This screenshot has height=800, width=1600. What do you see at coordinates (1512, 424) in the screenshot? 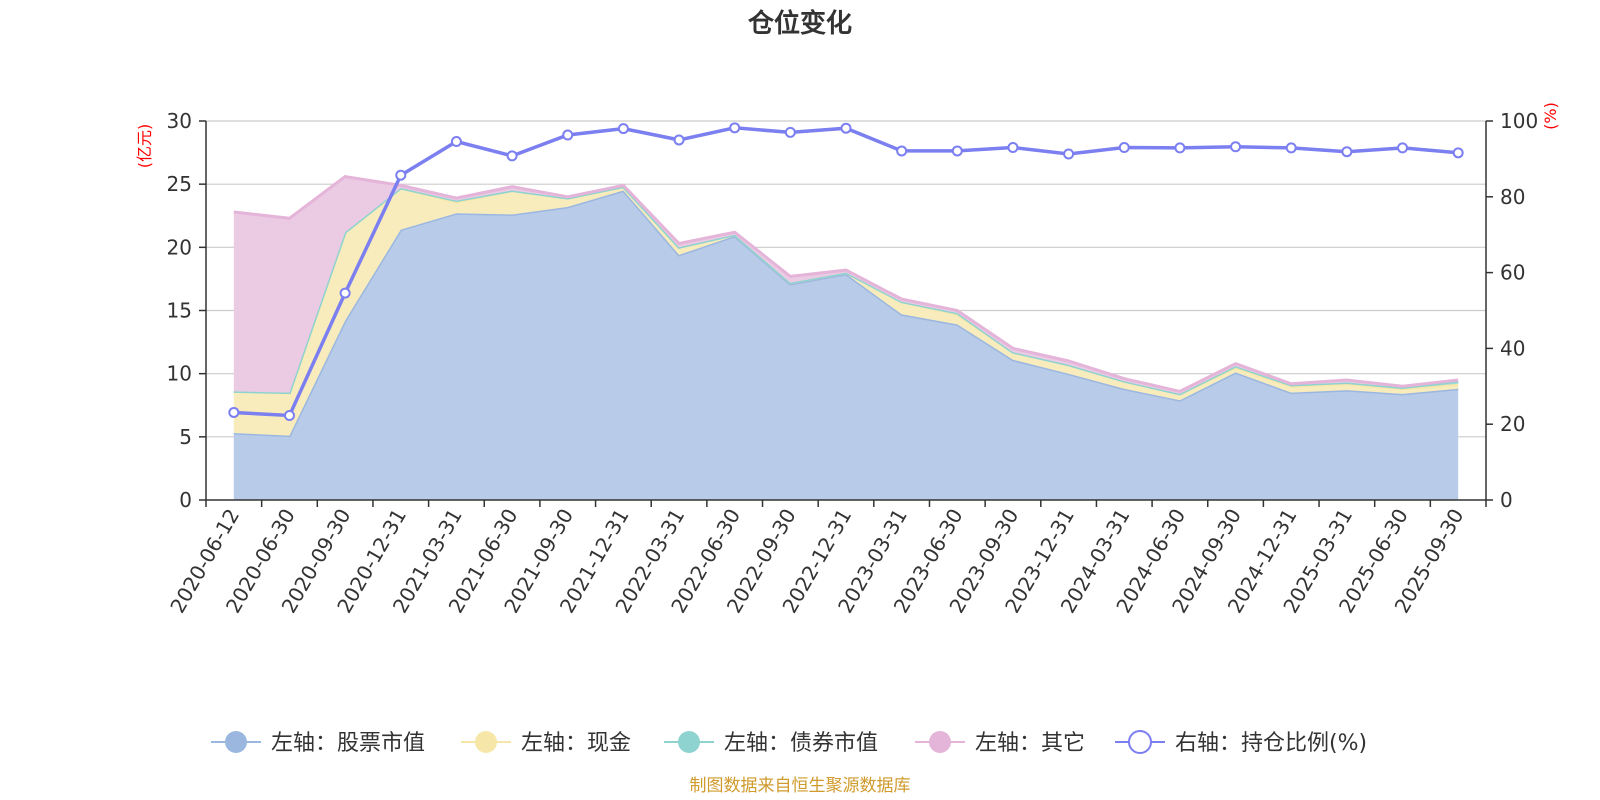
I see `right-tick-label: 20` at bounding box center [1512, 424].